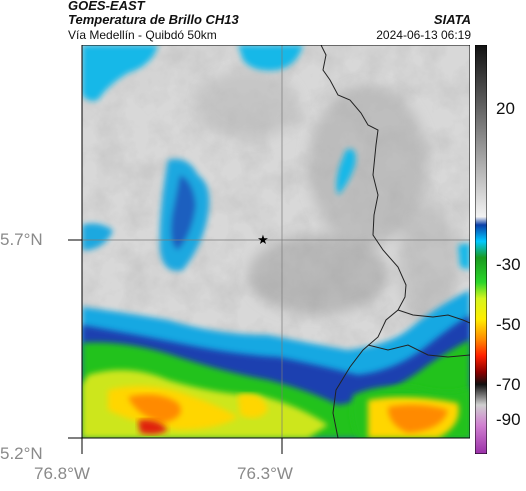  I want to click on colorbar-tick-minus90: -90, so click(508, 419).